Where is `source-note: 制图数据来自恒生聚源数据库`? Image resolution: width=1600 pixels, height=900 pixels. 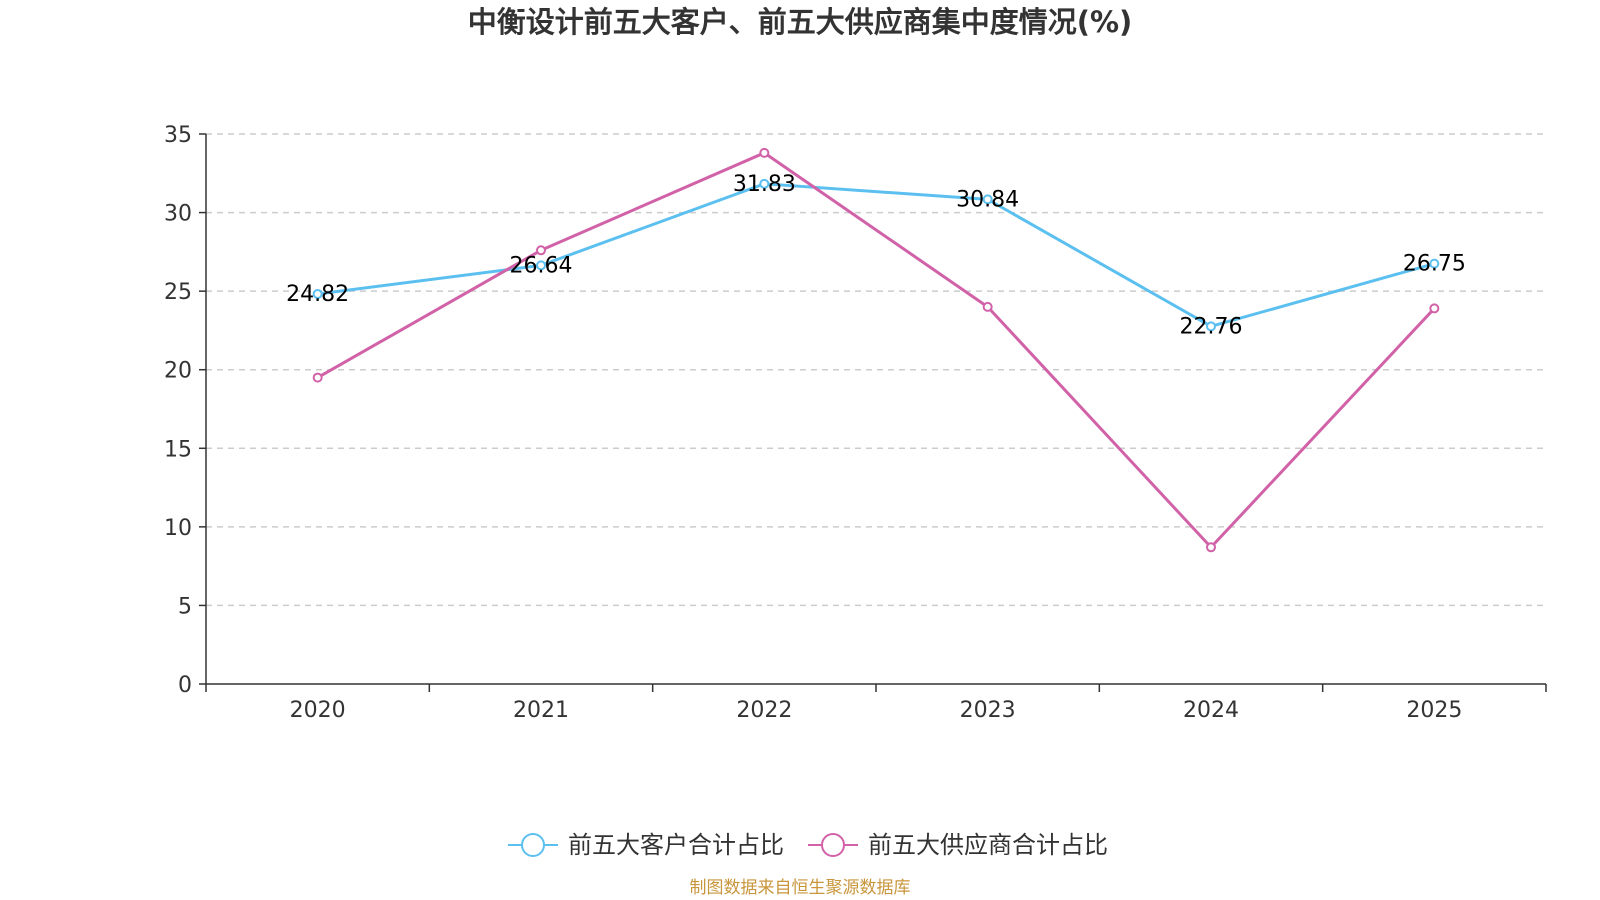
source-note: 制图数据来自恒生聚源数据库 is located at coordinates (800, 888).